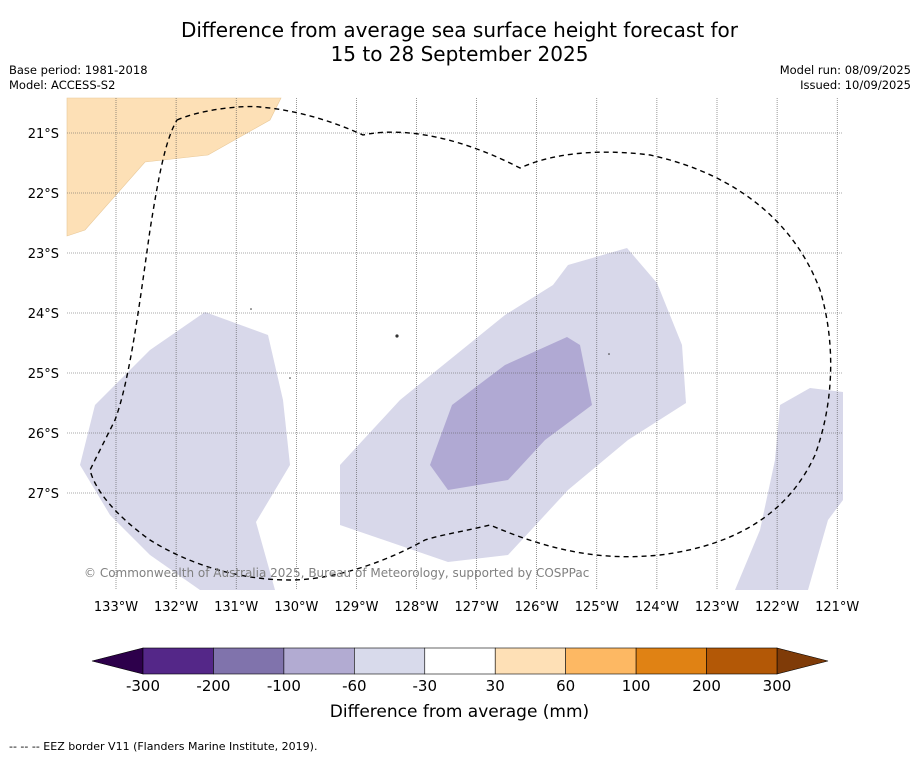  I want to click on latitude-label: 21°S, so click(43, 134).